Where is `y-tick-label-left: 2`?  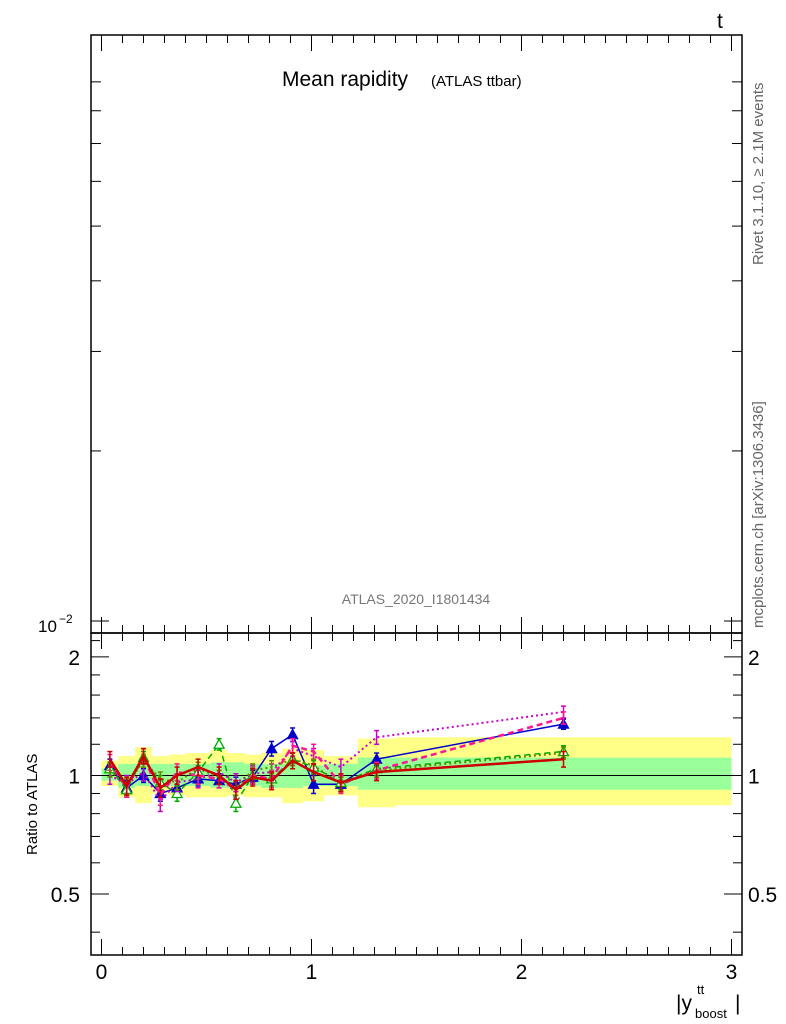
y-tick-label-left: 2 is located at coordinates (74, 658).